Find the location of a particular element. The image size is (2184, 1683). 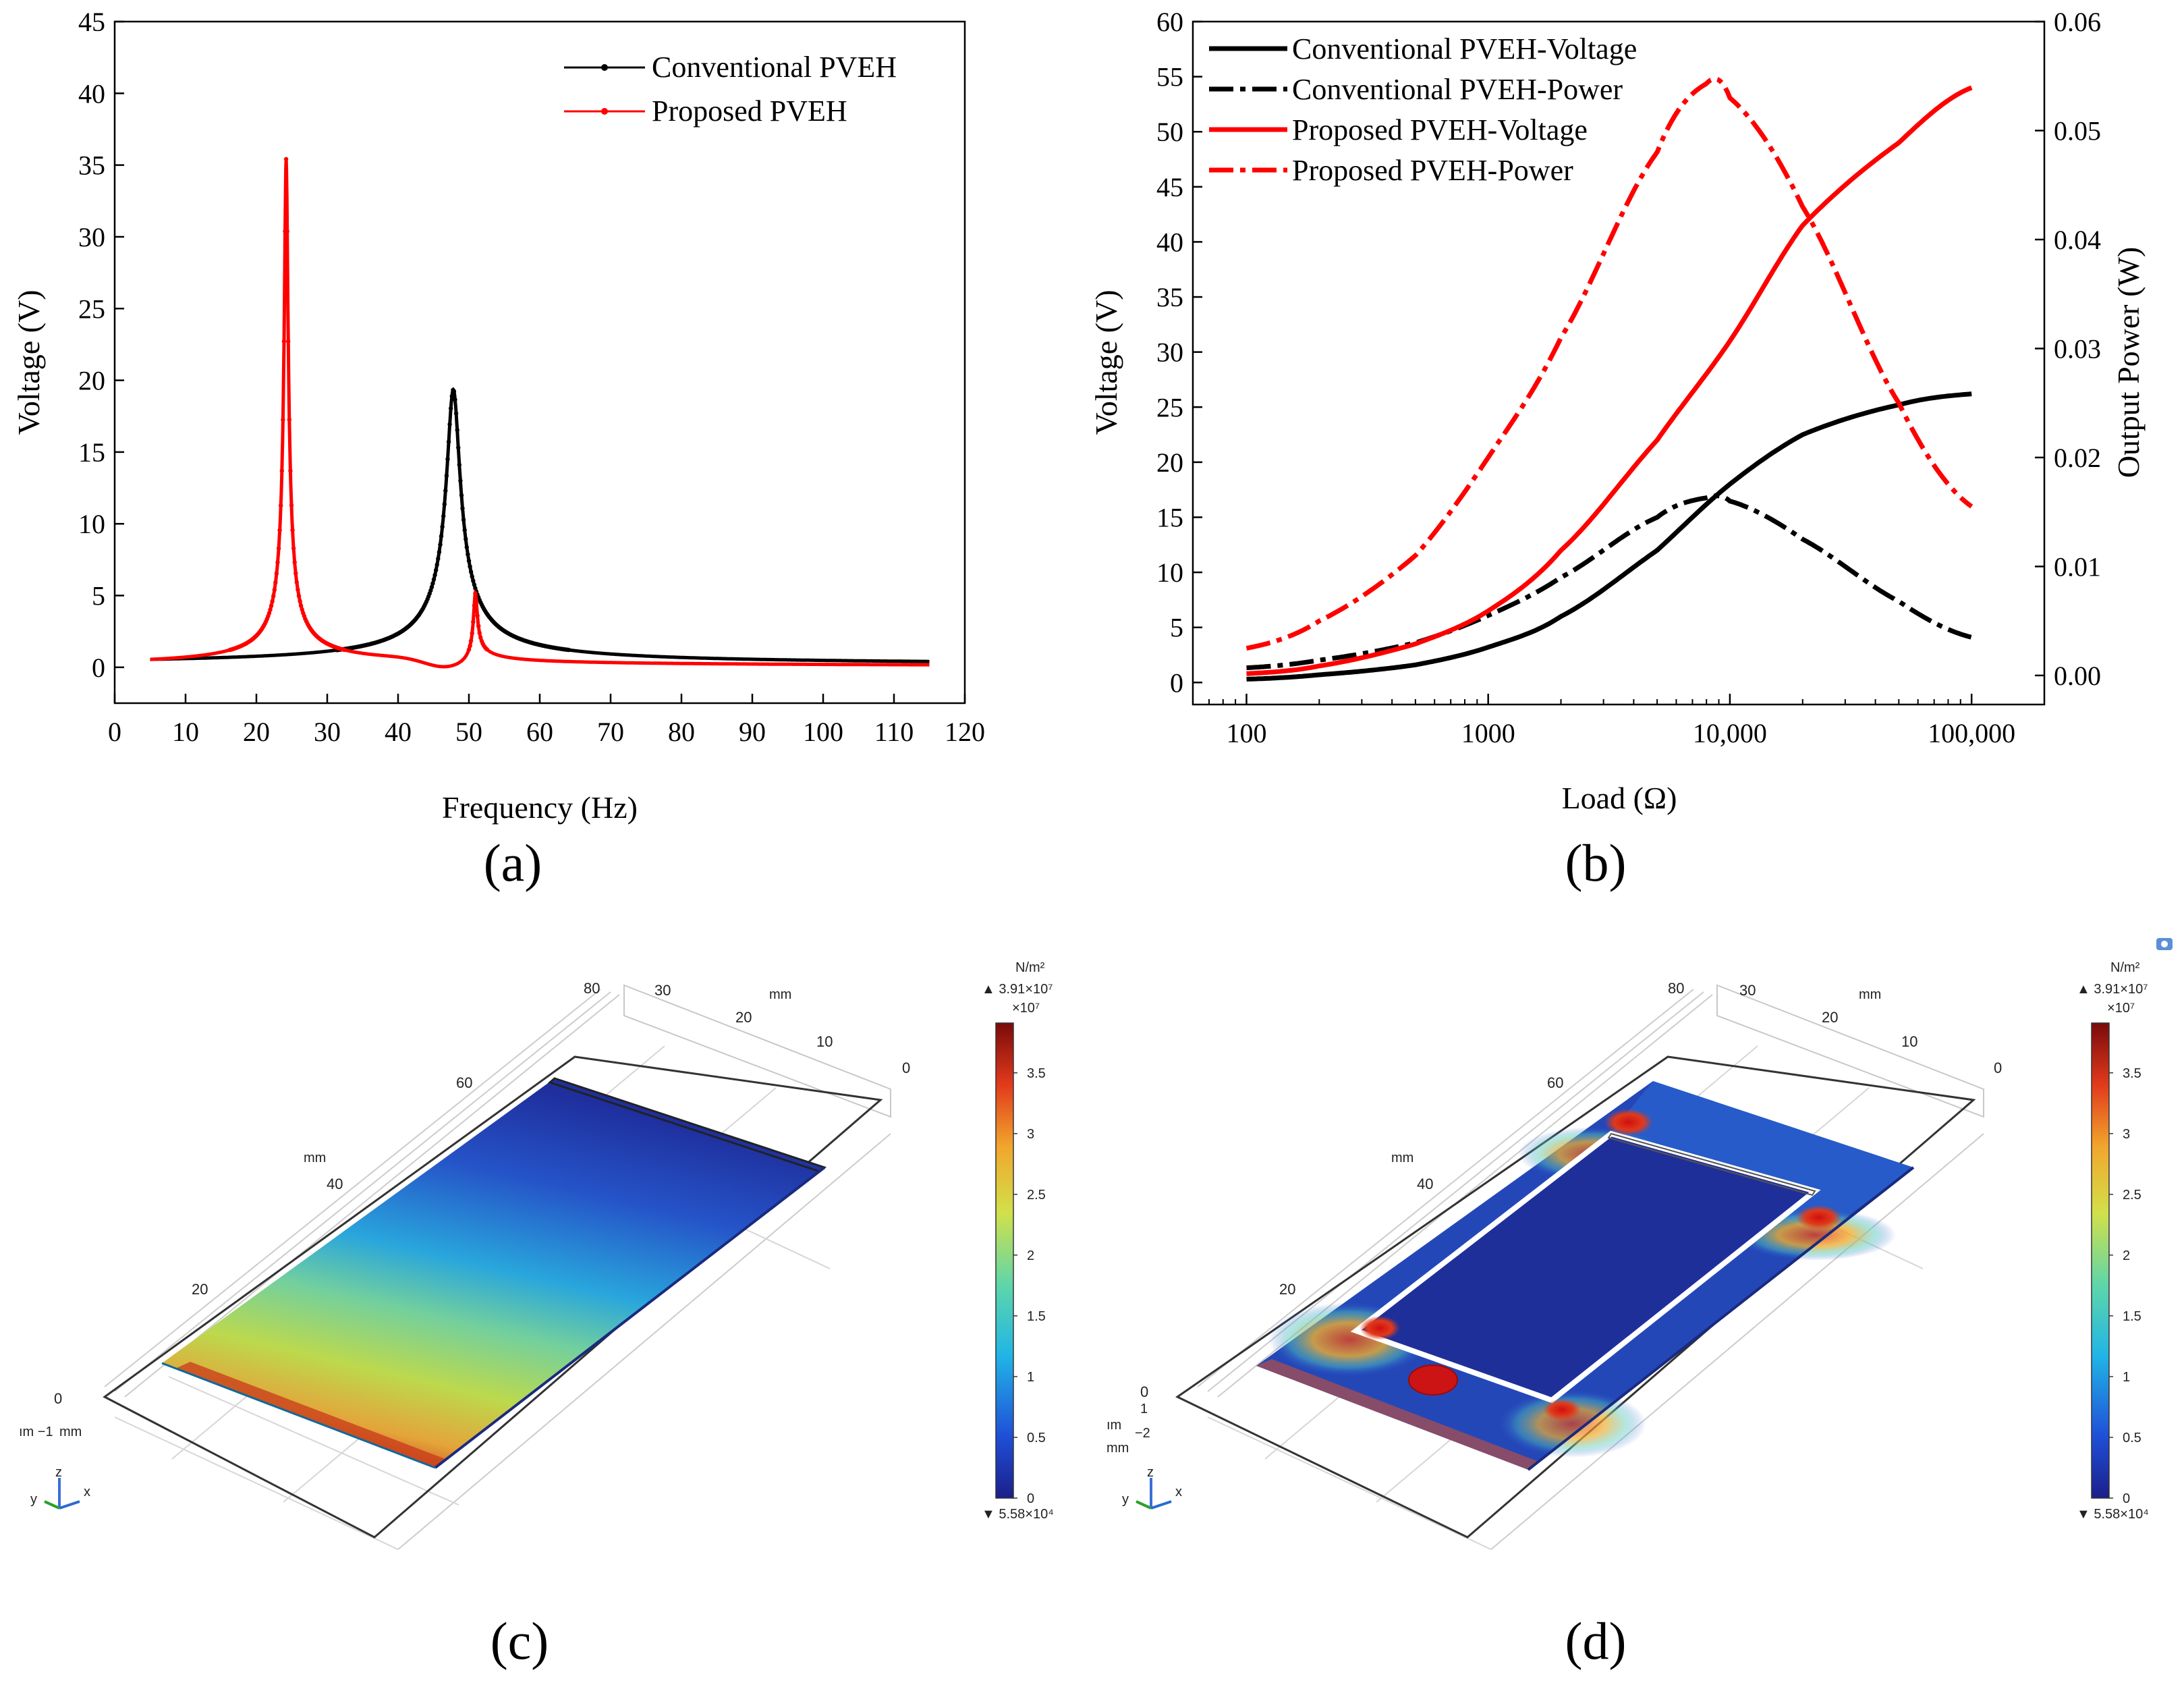

legend-b-conv-voltage-label: Conventional PVEH-Voltage is located at coordinates (1464, 48).